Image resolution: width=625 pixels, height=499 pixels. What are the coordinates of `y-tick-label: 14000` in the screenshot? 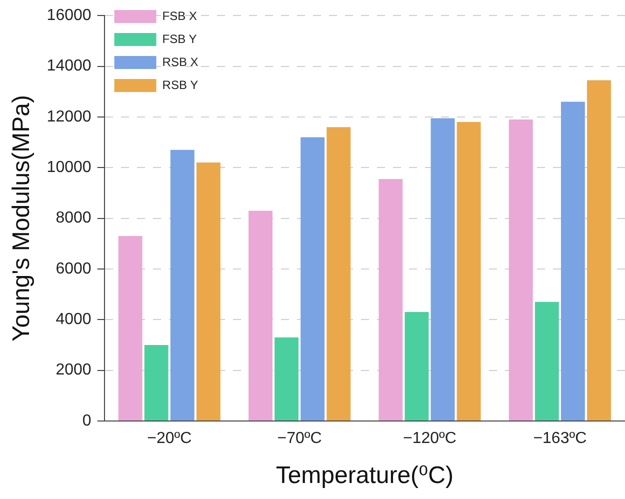 It's located at (69, 66).